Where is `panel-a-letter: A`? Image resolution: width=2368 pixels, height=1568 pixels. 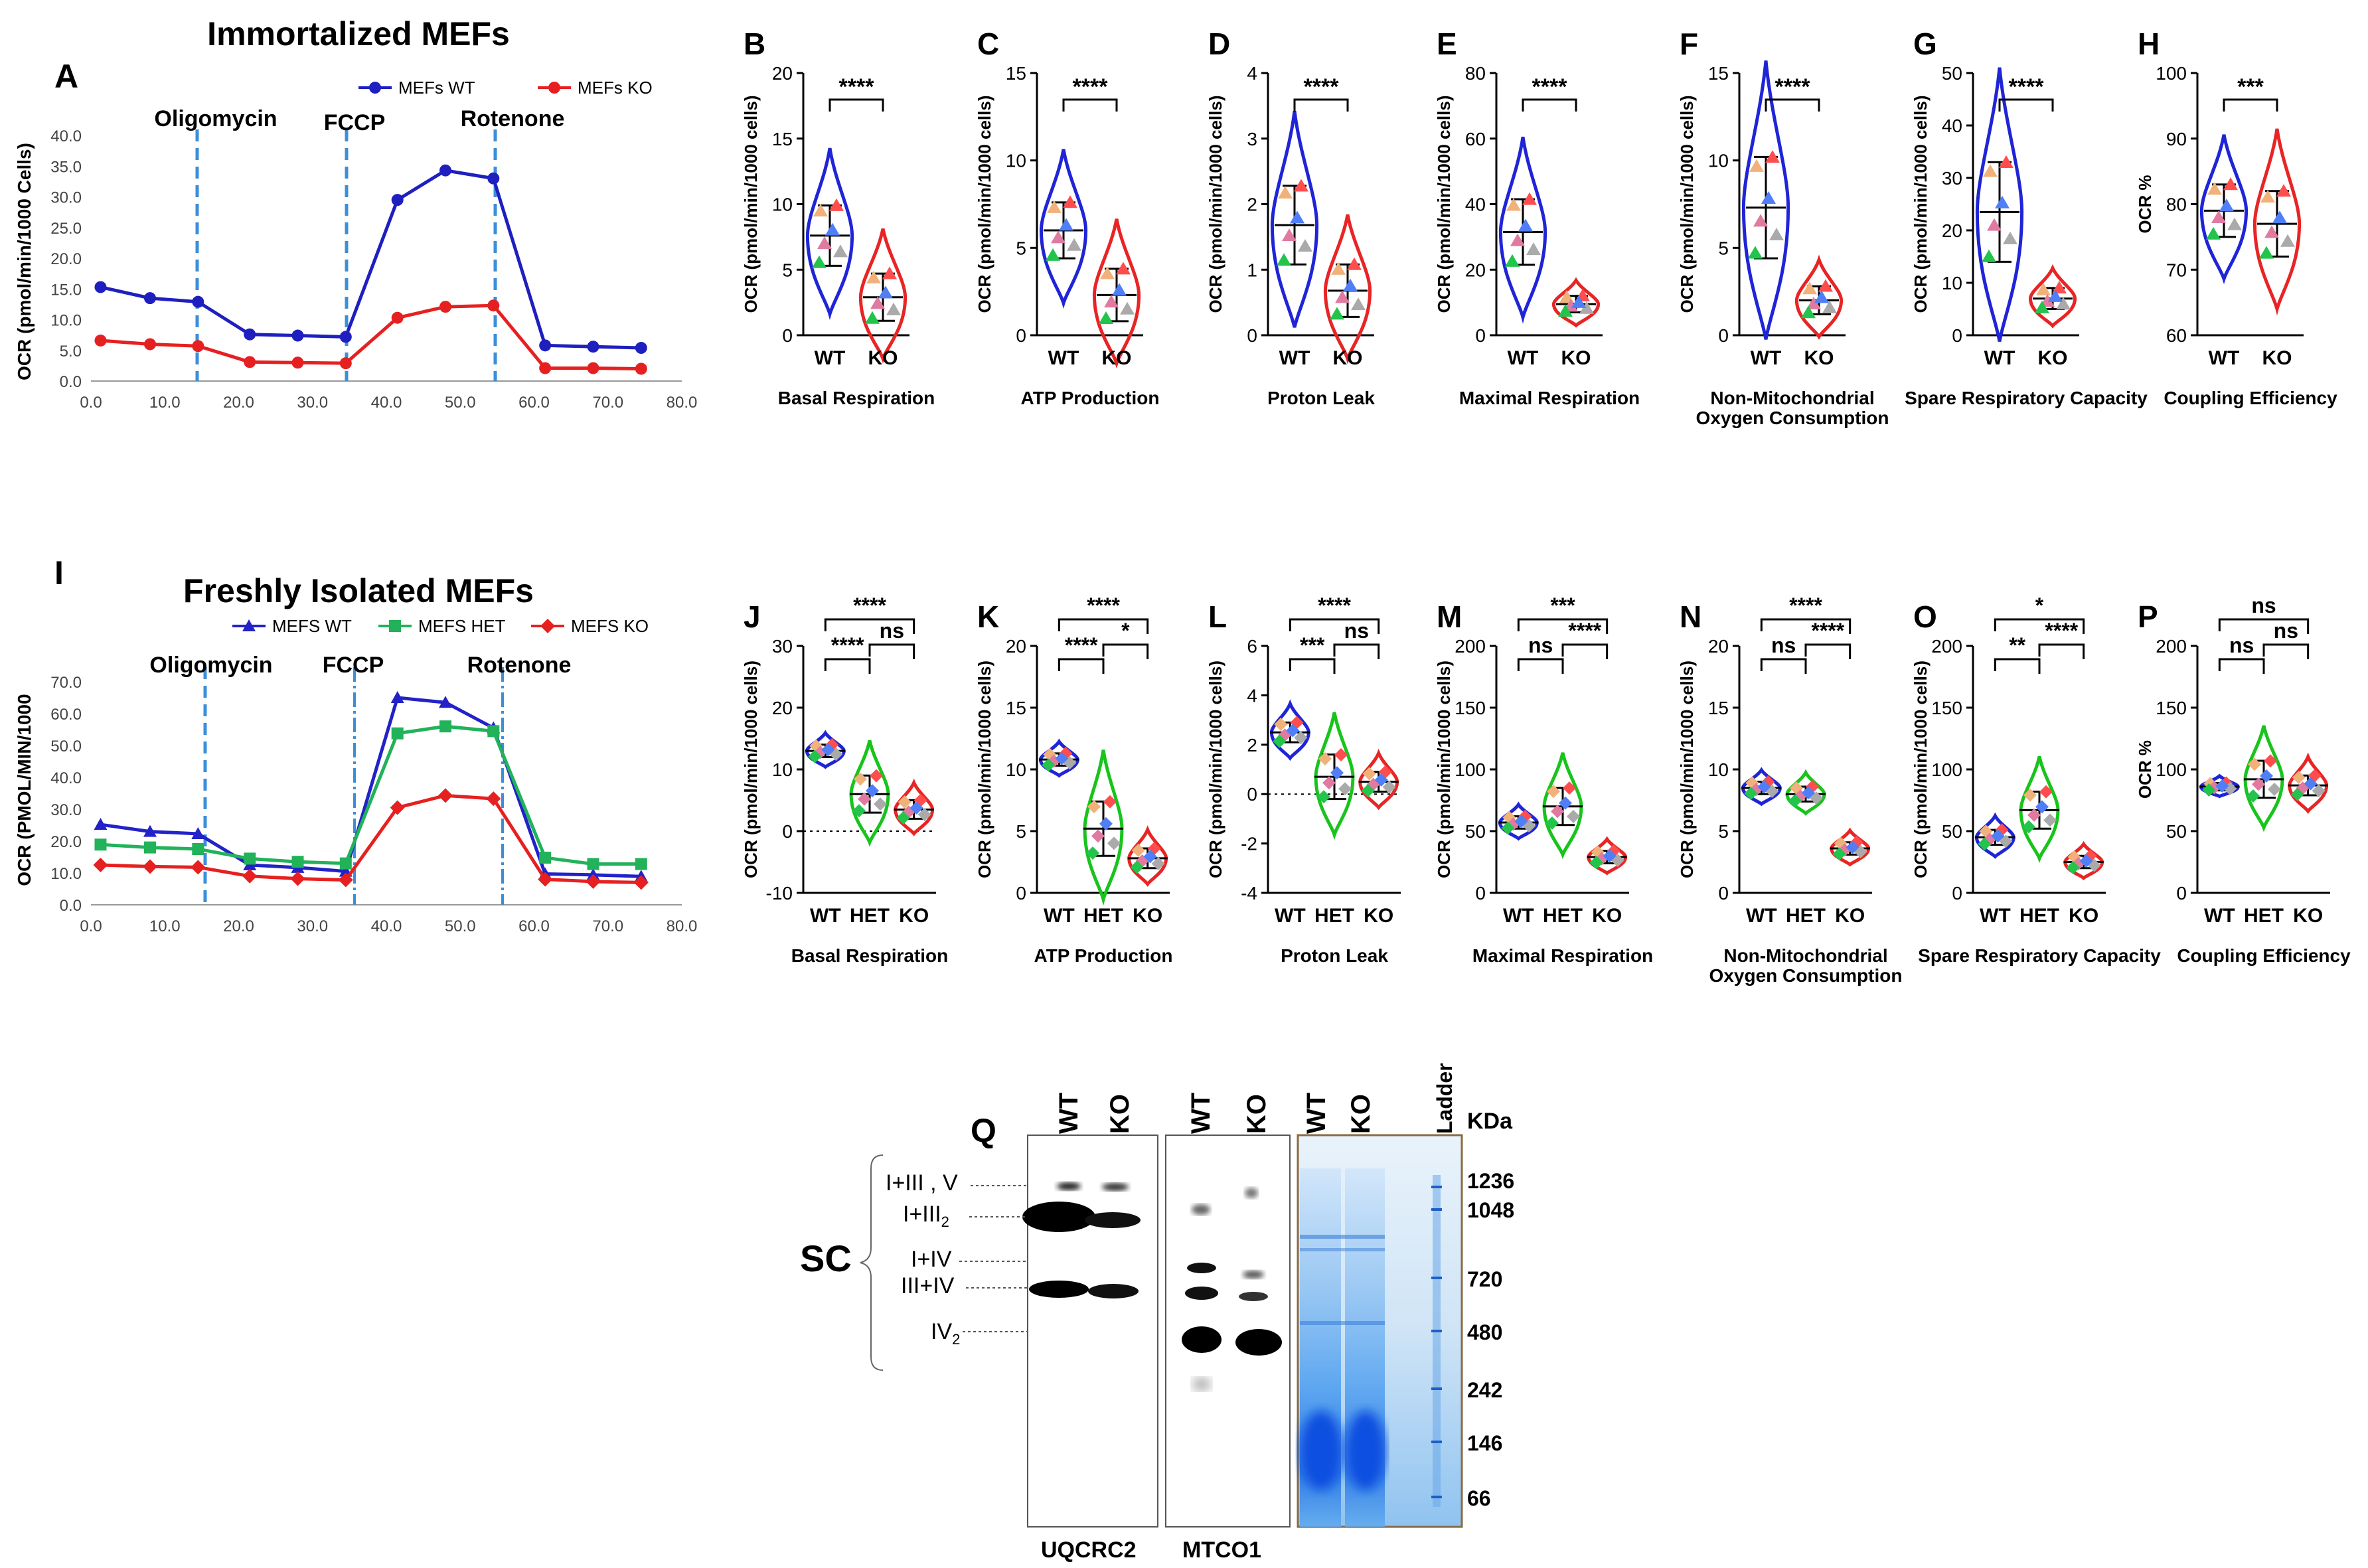
panel-a-letter: A is located at coordinates (66, 77).